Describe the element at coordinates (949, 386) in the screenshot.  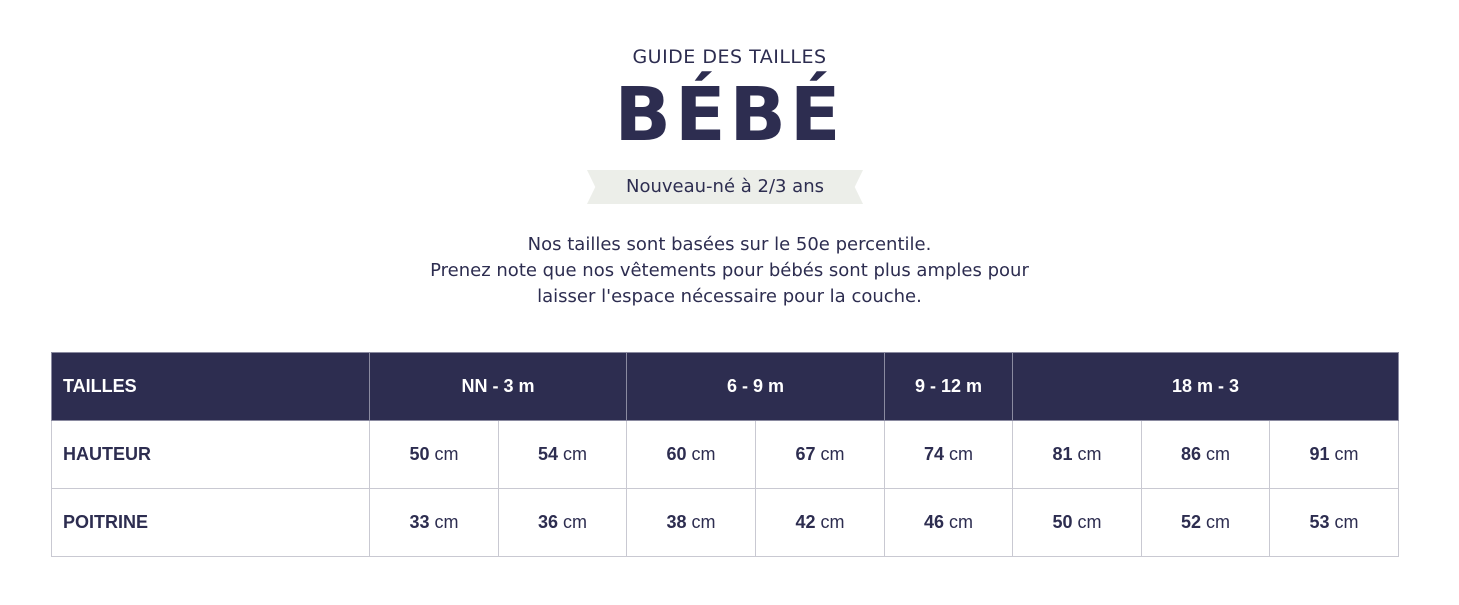
I see `header-group: 9 - 12 m` at that location.